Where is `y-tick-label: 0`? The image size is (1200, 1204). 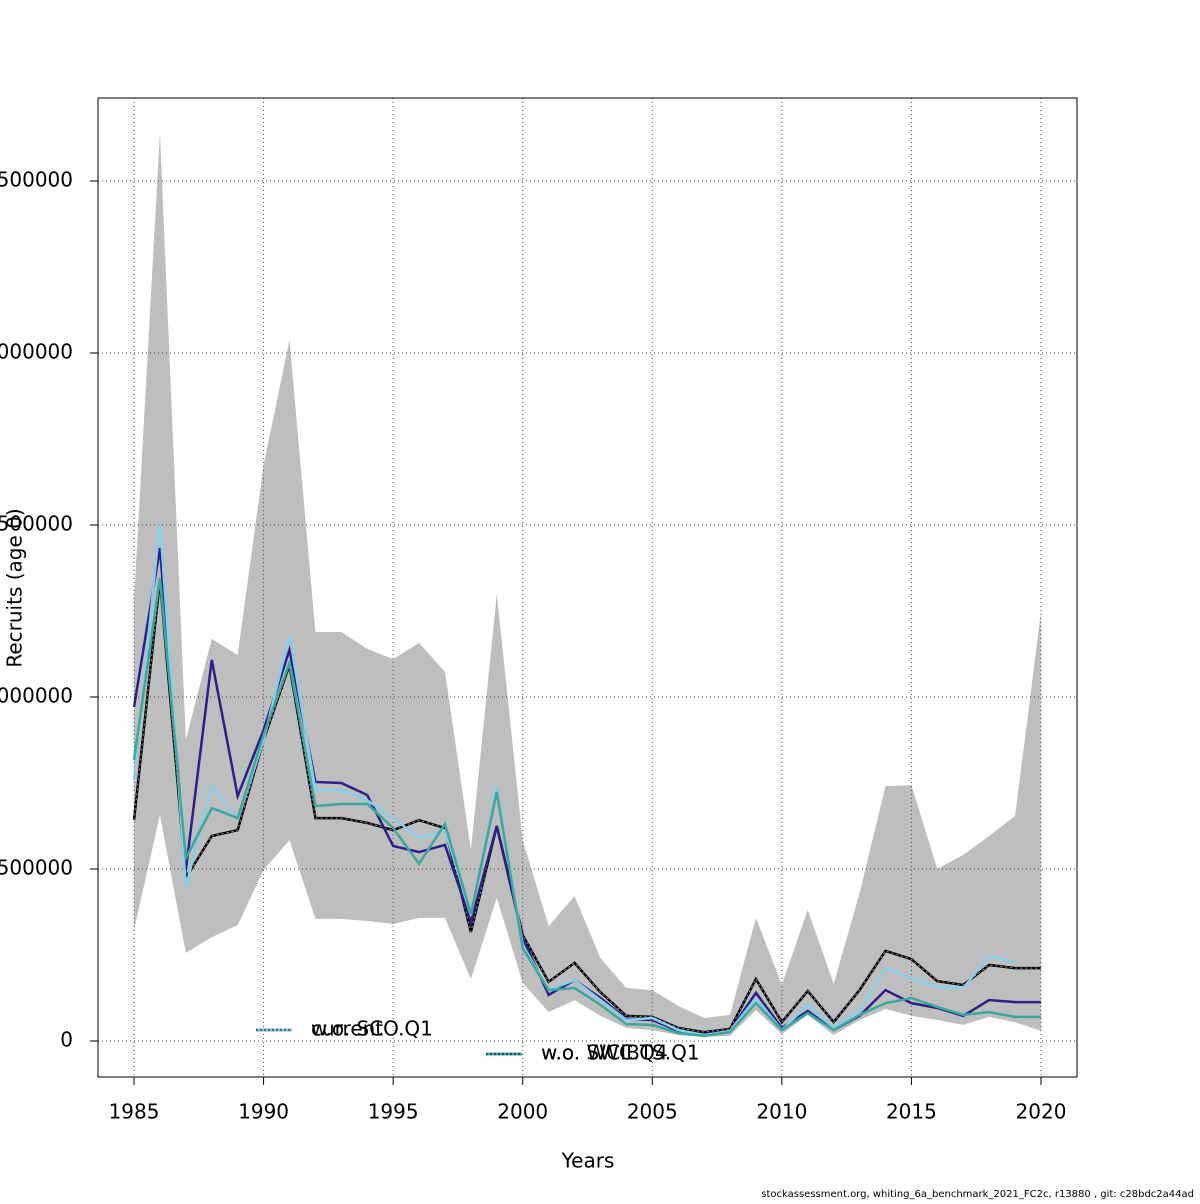
y-tick-label: 0 is located at coordinates (66, 1040).